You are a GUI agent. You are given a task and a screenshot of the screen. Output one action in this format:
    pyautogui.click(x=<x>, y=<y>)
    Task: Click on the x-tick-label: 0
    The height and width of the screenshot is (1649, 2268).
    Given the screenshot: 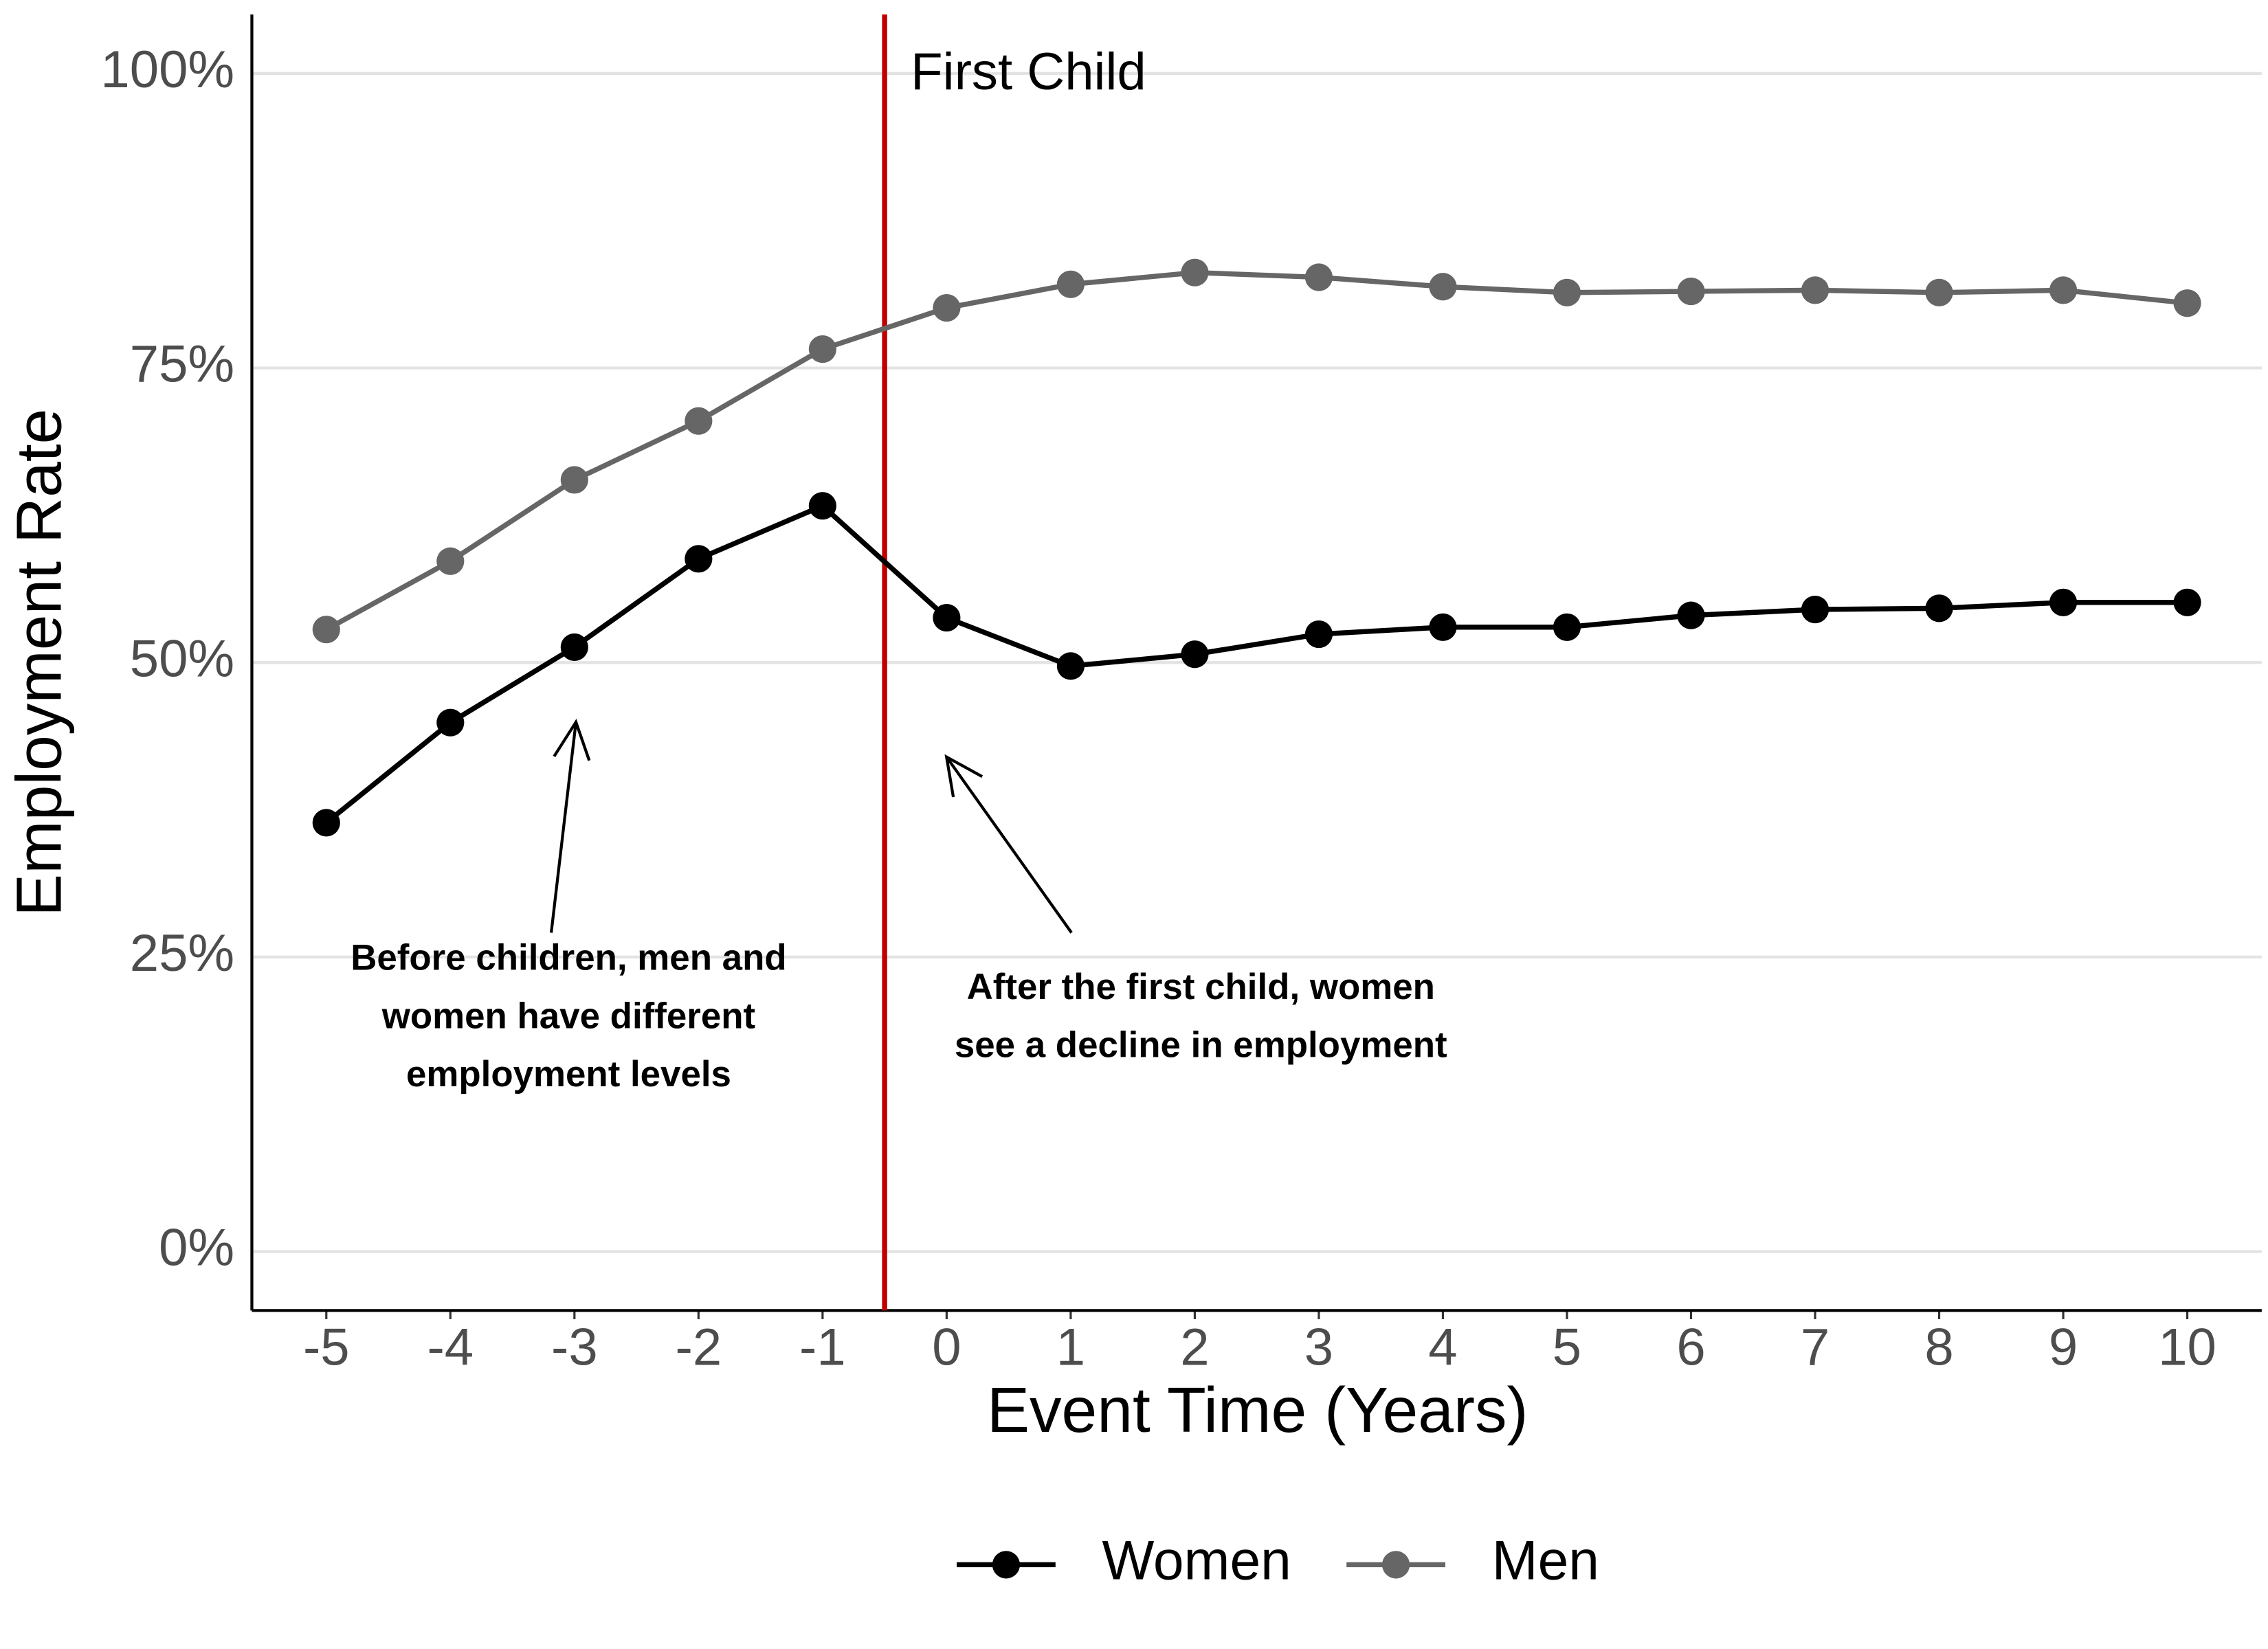 What is the action you would take?
    pyautogui.click(x=946, y=1348)
    